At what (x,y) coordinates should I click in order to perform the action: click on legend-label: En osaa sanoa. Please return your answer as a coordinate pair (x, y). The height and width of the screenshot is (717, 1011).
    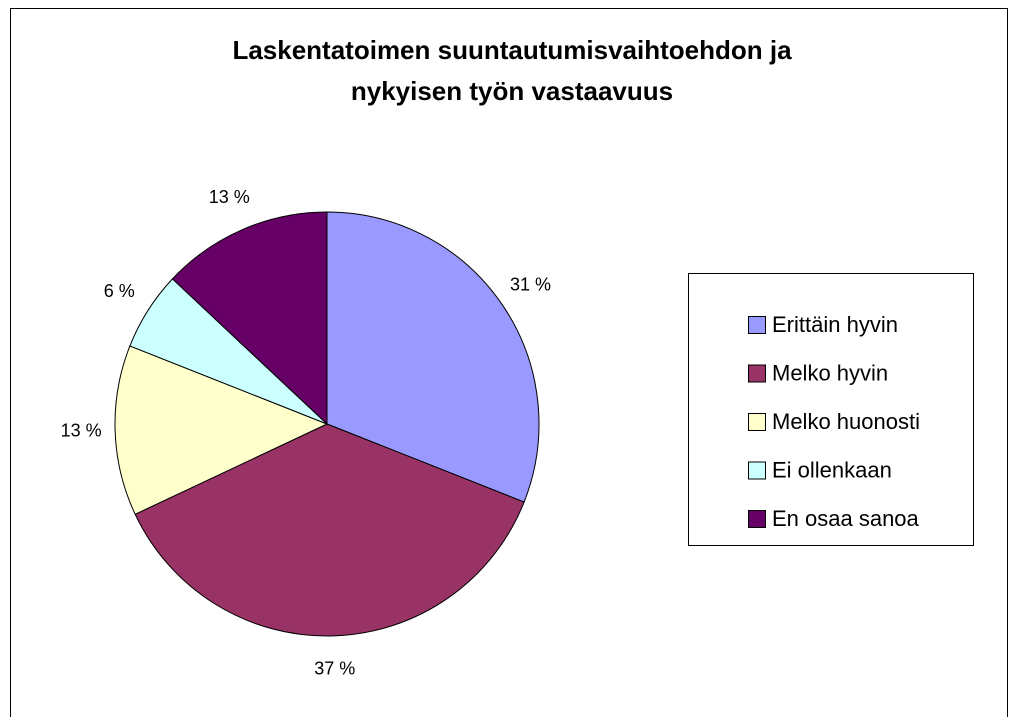
    Looking at the image, I should click on (846, 518).